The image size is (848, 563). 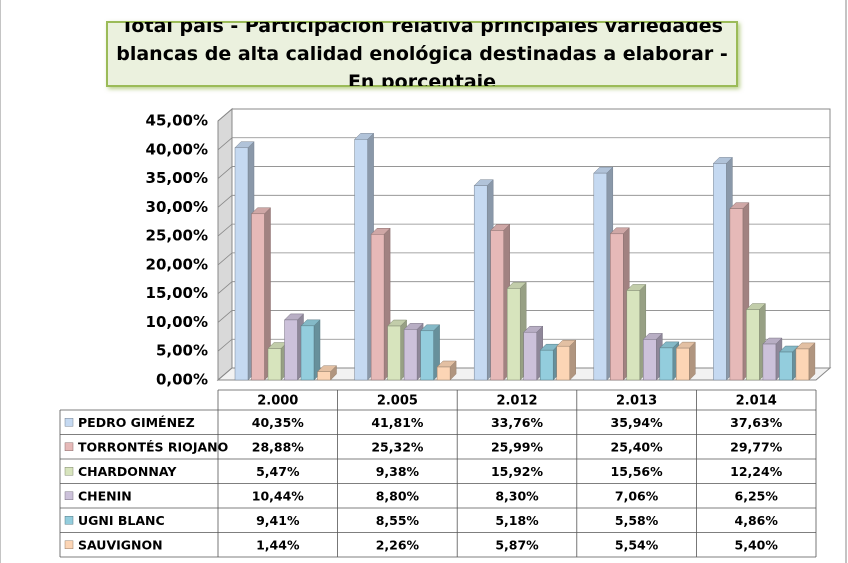 What do you see at coordinates (757, 495) in the screenshot?
I see `value-label: 6,25%` at bounding box center [757, 495].